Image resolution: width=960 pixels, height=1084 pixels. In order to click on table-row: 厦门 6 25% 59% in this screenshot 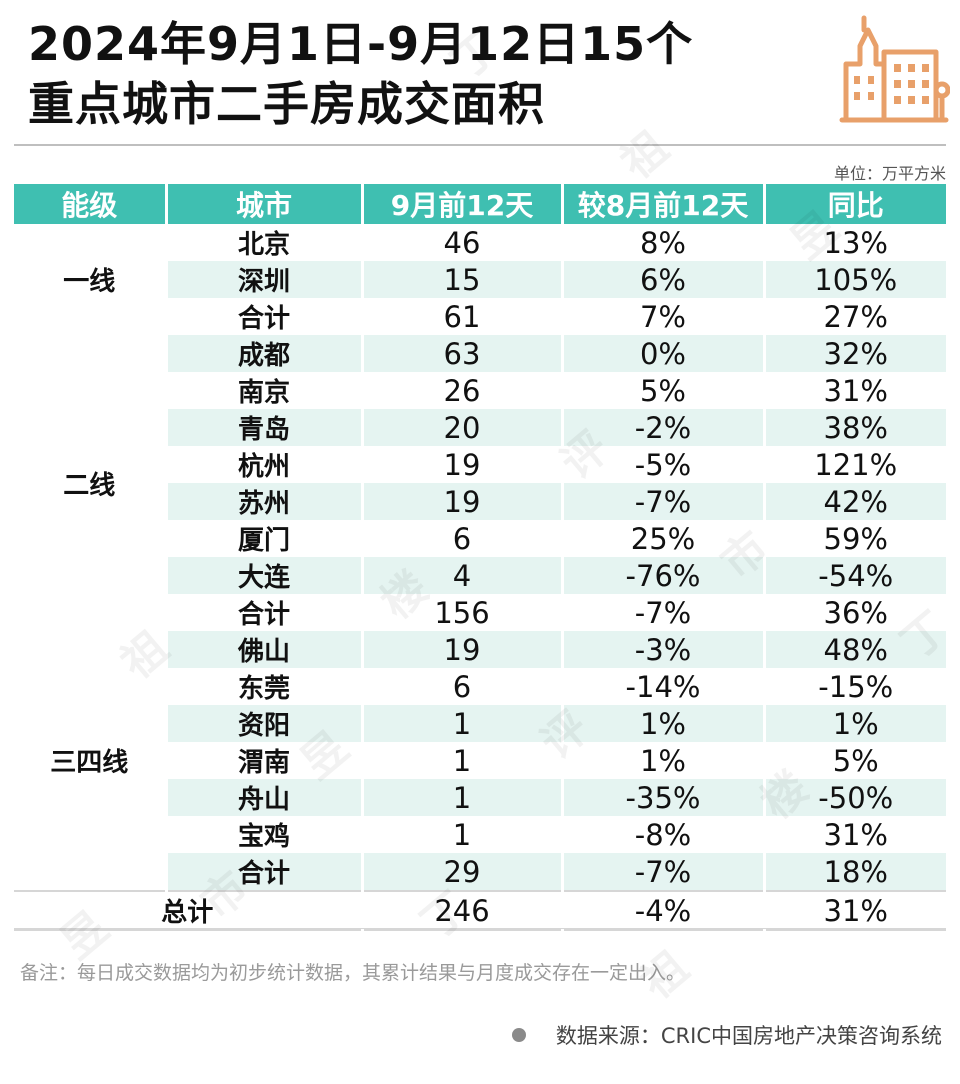, I will do `click(480, 538)`.